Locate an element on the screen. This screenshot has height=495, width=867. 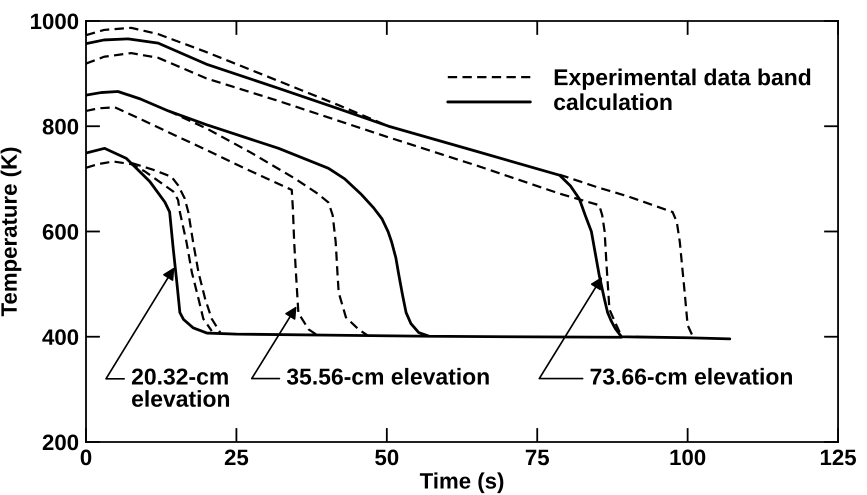
y-tick-label: 400 is located at coordinates (60, 337).